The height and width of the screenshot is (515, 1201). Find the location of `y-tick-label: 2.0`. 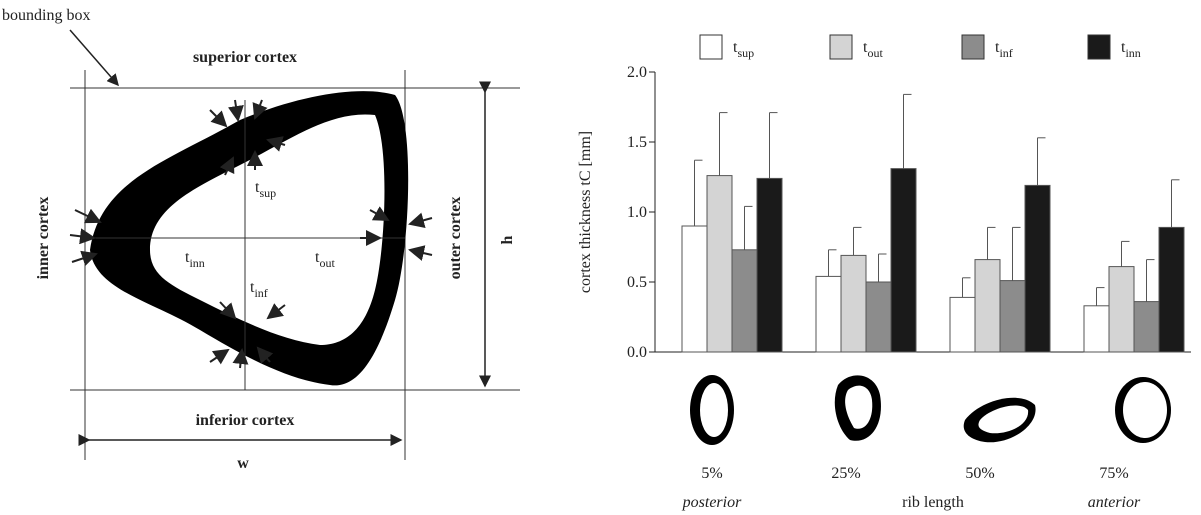

y-tick-label: 2.0 is located at coordinates (637, 72).